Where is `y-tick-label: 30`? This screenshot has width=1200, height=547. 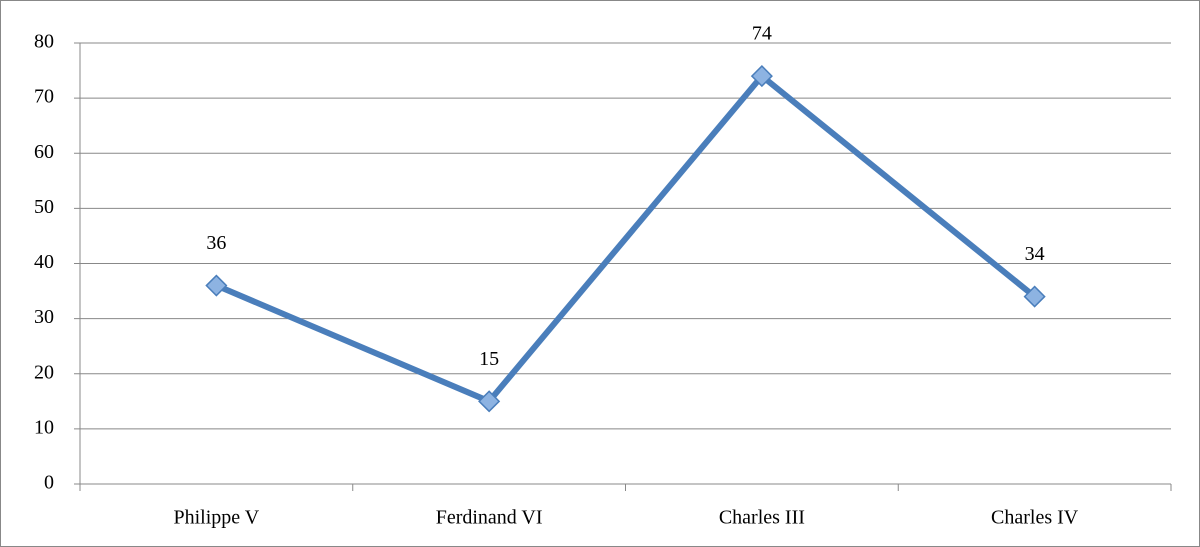
y-tick-label: 30 is located at coordinates (44, 317).